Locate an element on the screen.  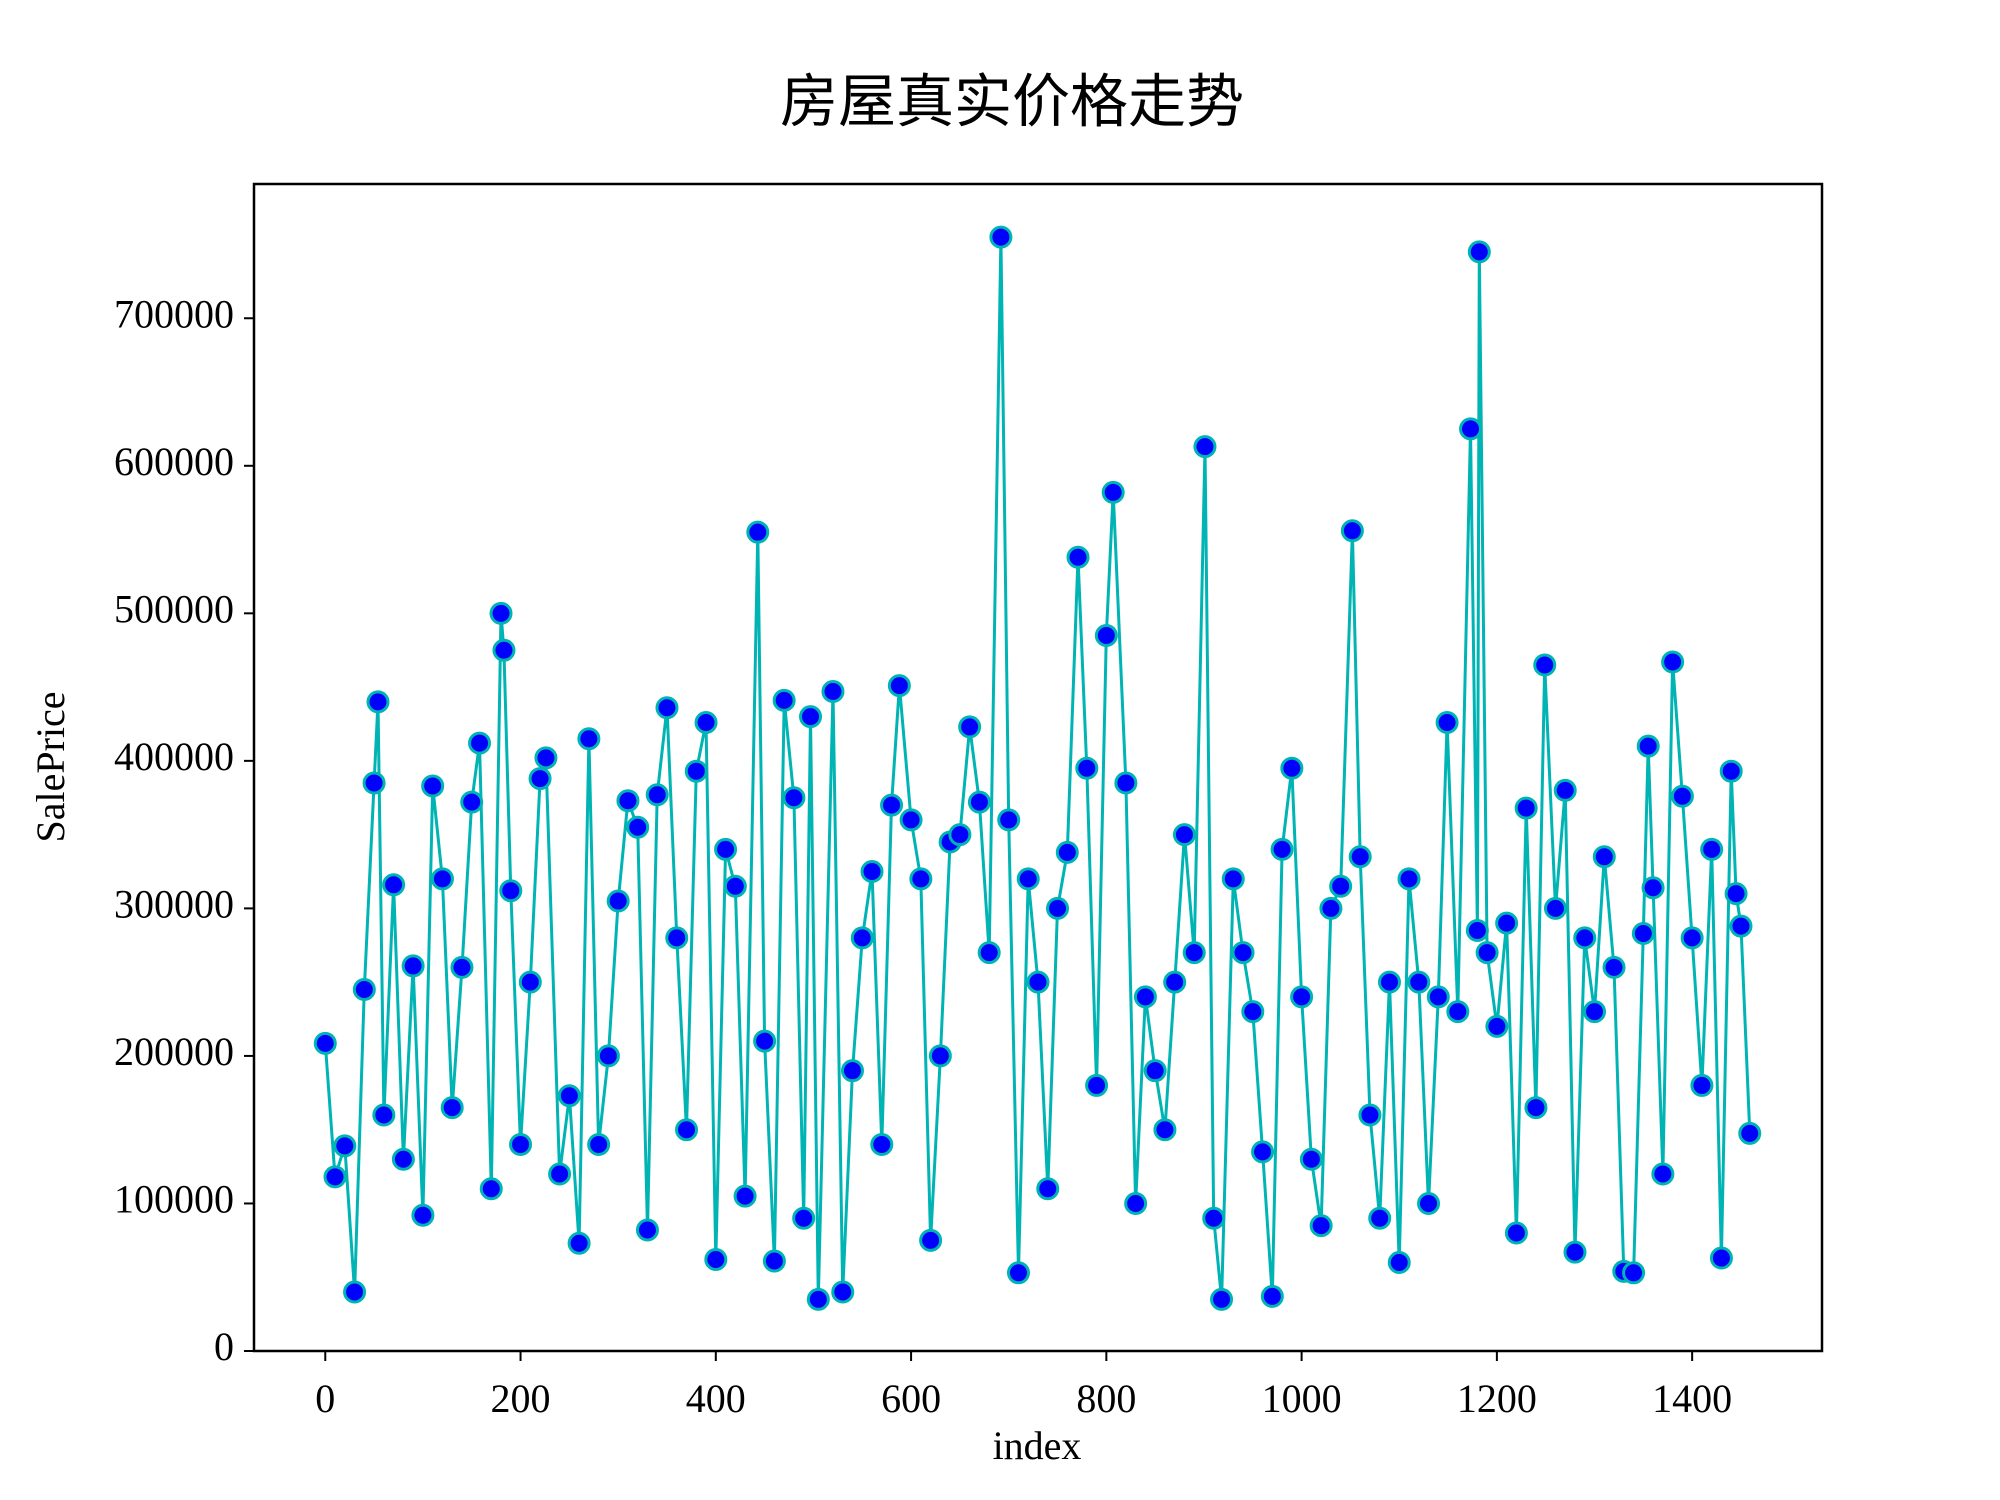
x-tick-label: 1400 is located at coordinates (1692, 1398).